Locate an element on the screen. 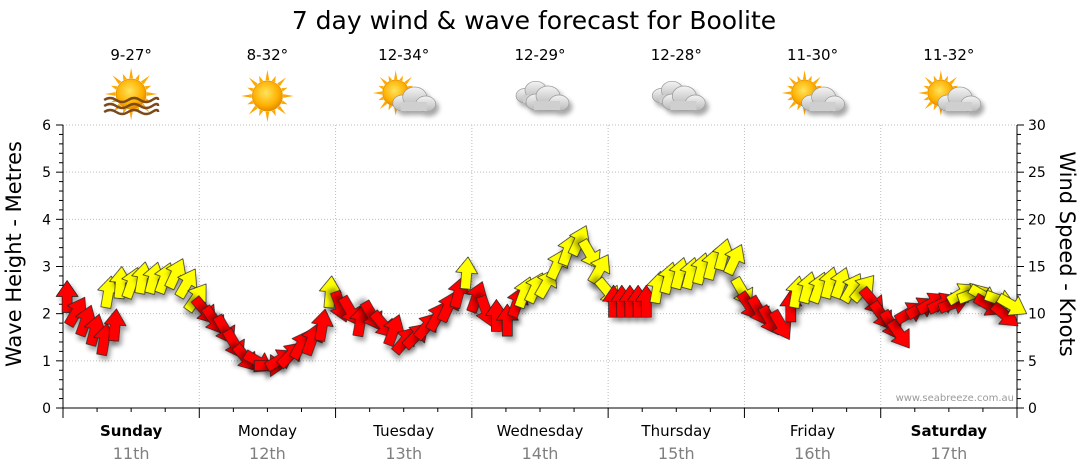 The image size is (1080, 475). left-tick-label: 4 is located at coordinates (46, 220).